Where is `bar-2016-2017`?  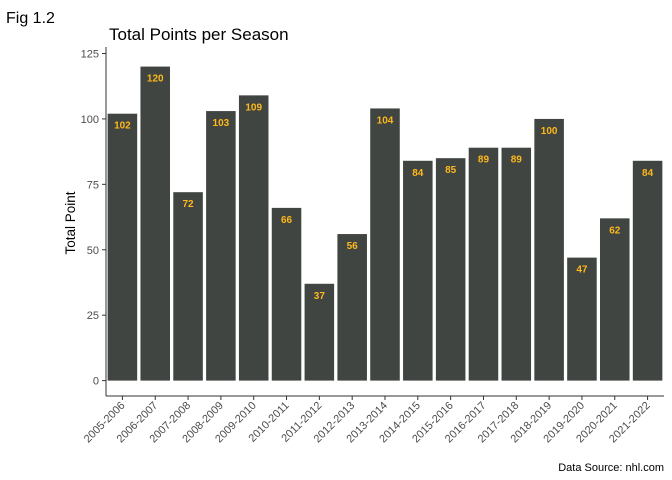 bar-2016-2017 is located at coordinates (483, 264).